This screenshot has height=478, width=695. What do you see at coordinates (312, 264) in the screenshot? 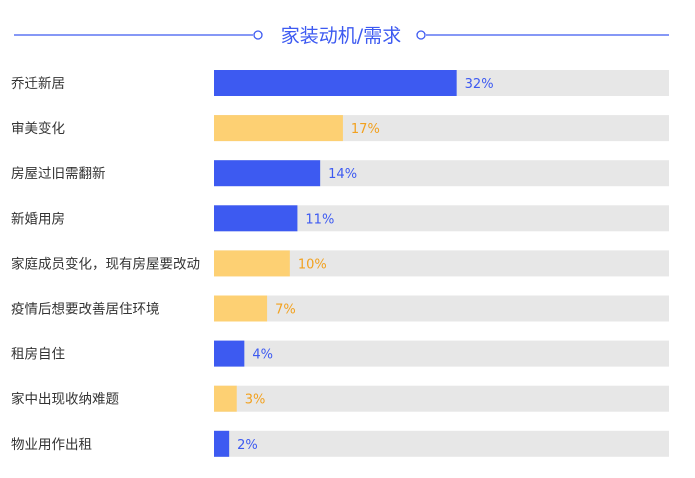
I see `value-label: 10%` at bounding box center [312, 264].